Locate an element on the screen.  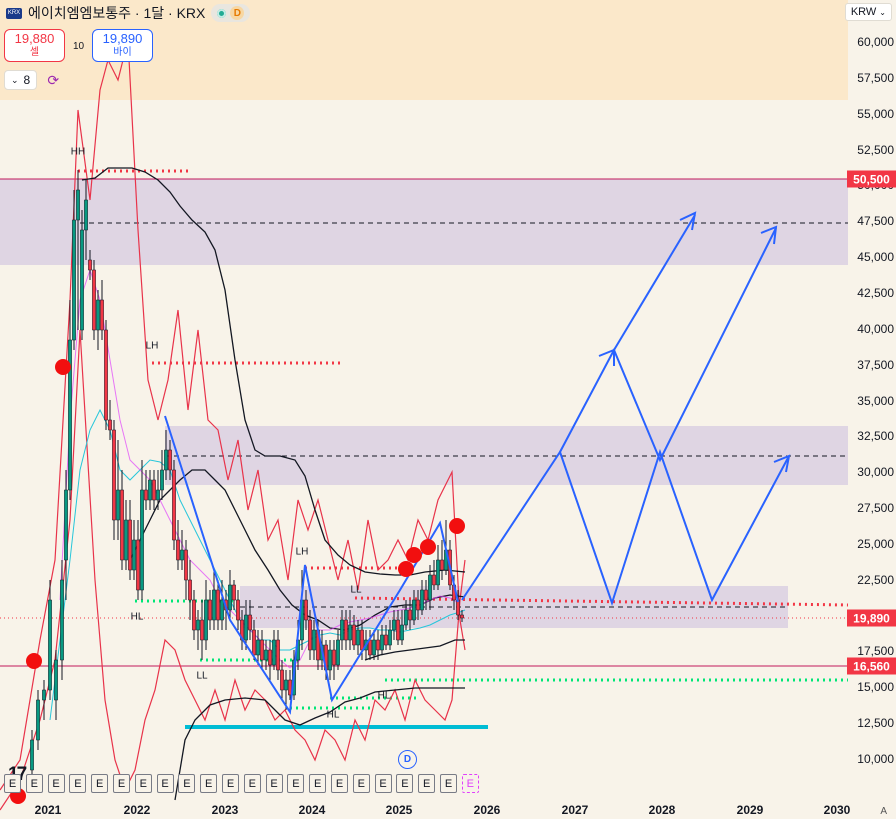
price-badge: 19,890 is located at coordinates (871, 618).